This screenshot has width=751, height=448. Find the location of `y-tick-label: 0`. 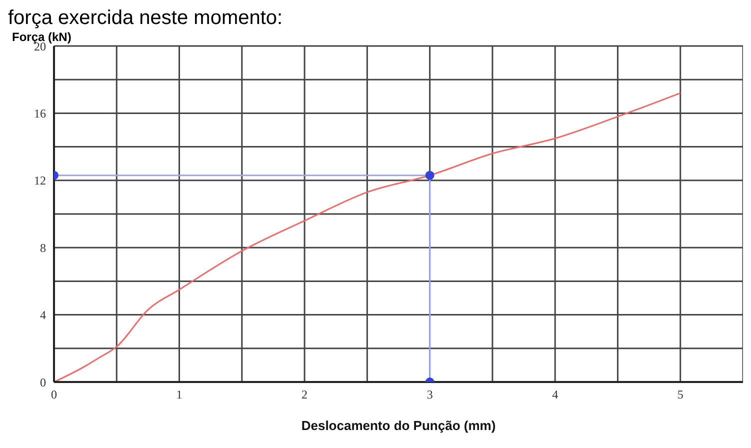

y-tick-label: 0 is located at coordinates (43, 382).